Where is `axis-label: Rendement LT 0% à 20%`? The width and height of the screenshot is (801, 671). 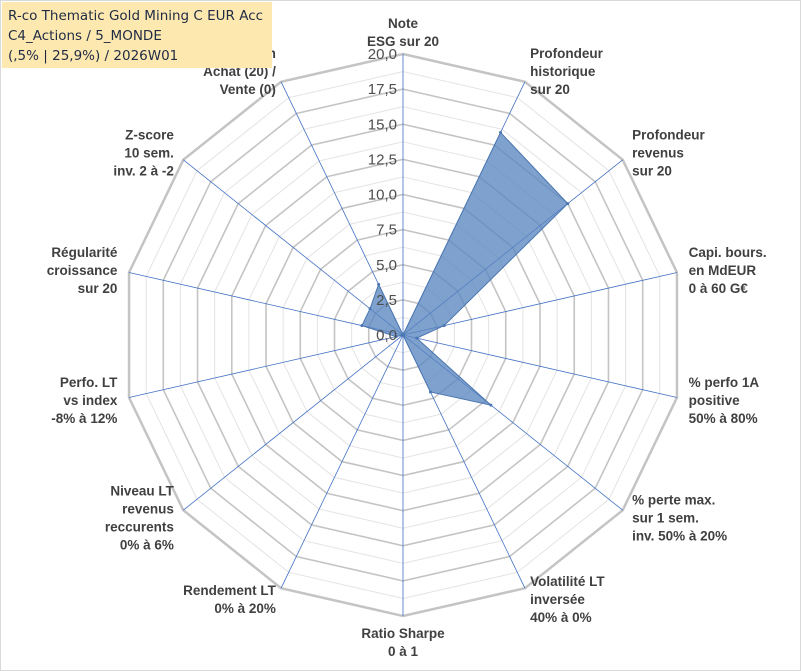
axis-label: Rendement LT 0% à 20% is located at coordinates (230, 599).